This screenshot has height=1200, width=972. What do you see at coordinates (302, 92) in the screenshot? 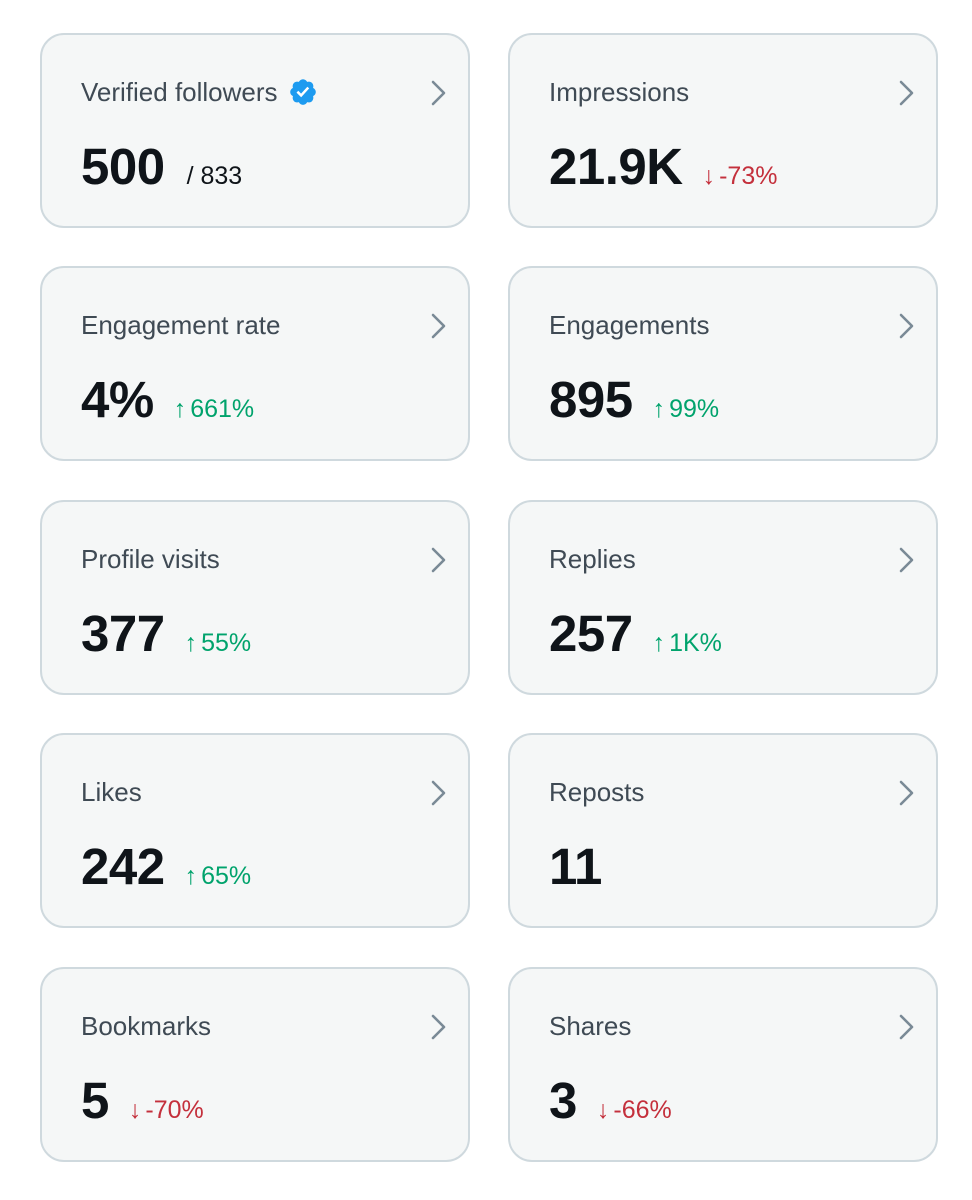
I see `verified-badge-icon` at bounding box center [302, 92].